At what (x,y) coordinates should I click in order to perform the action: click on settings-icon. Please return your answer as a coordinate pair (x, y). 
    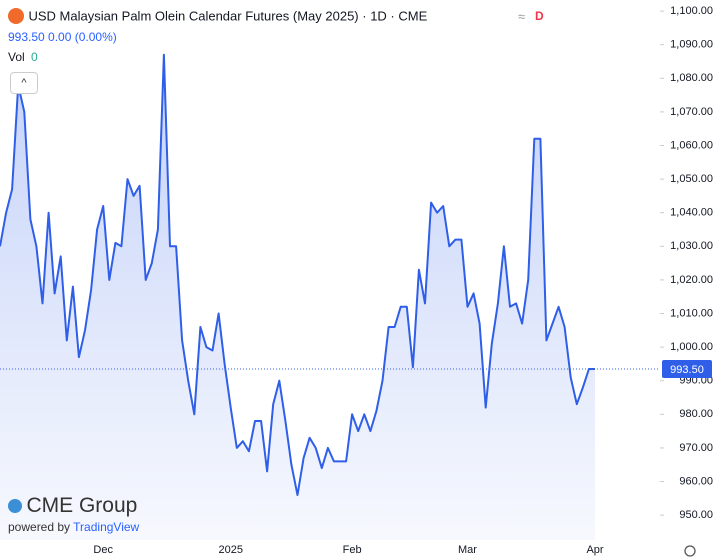
    Looking at the image, I should click on (690, 551).